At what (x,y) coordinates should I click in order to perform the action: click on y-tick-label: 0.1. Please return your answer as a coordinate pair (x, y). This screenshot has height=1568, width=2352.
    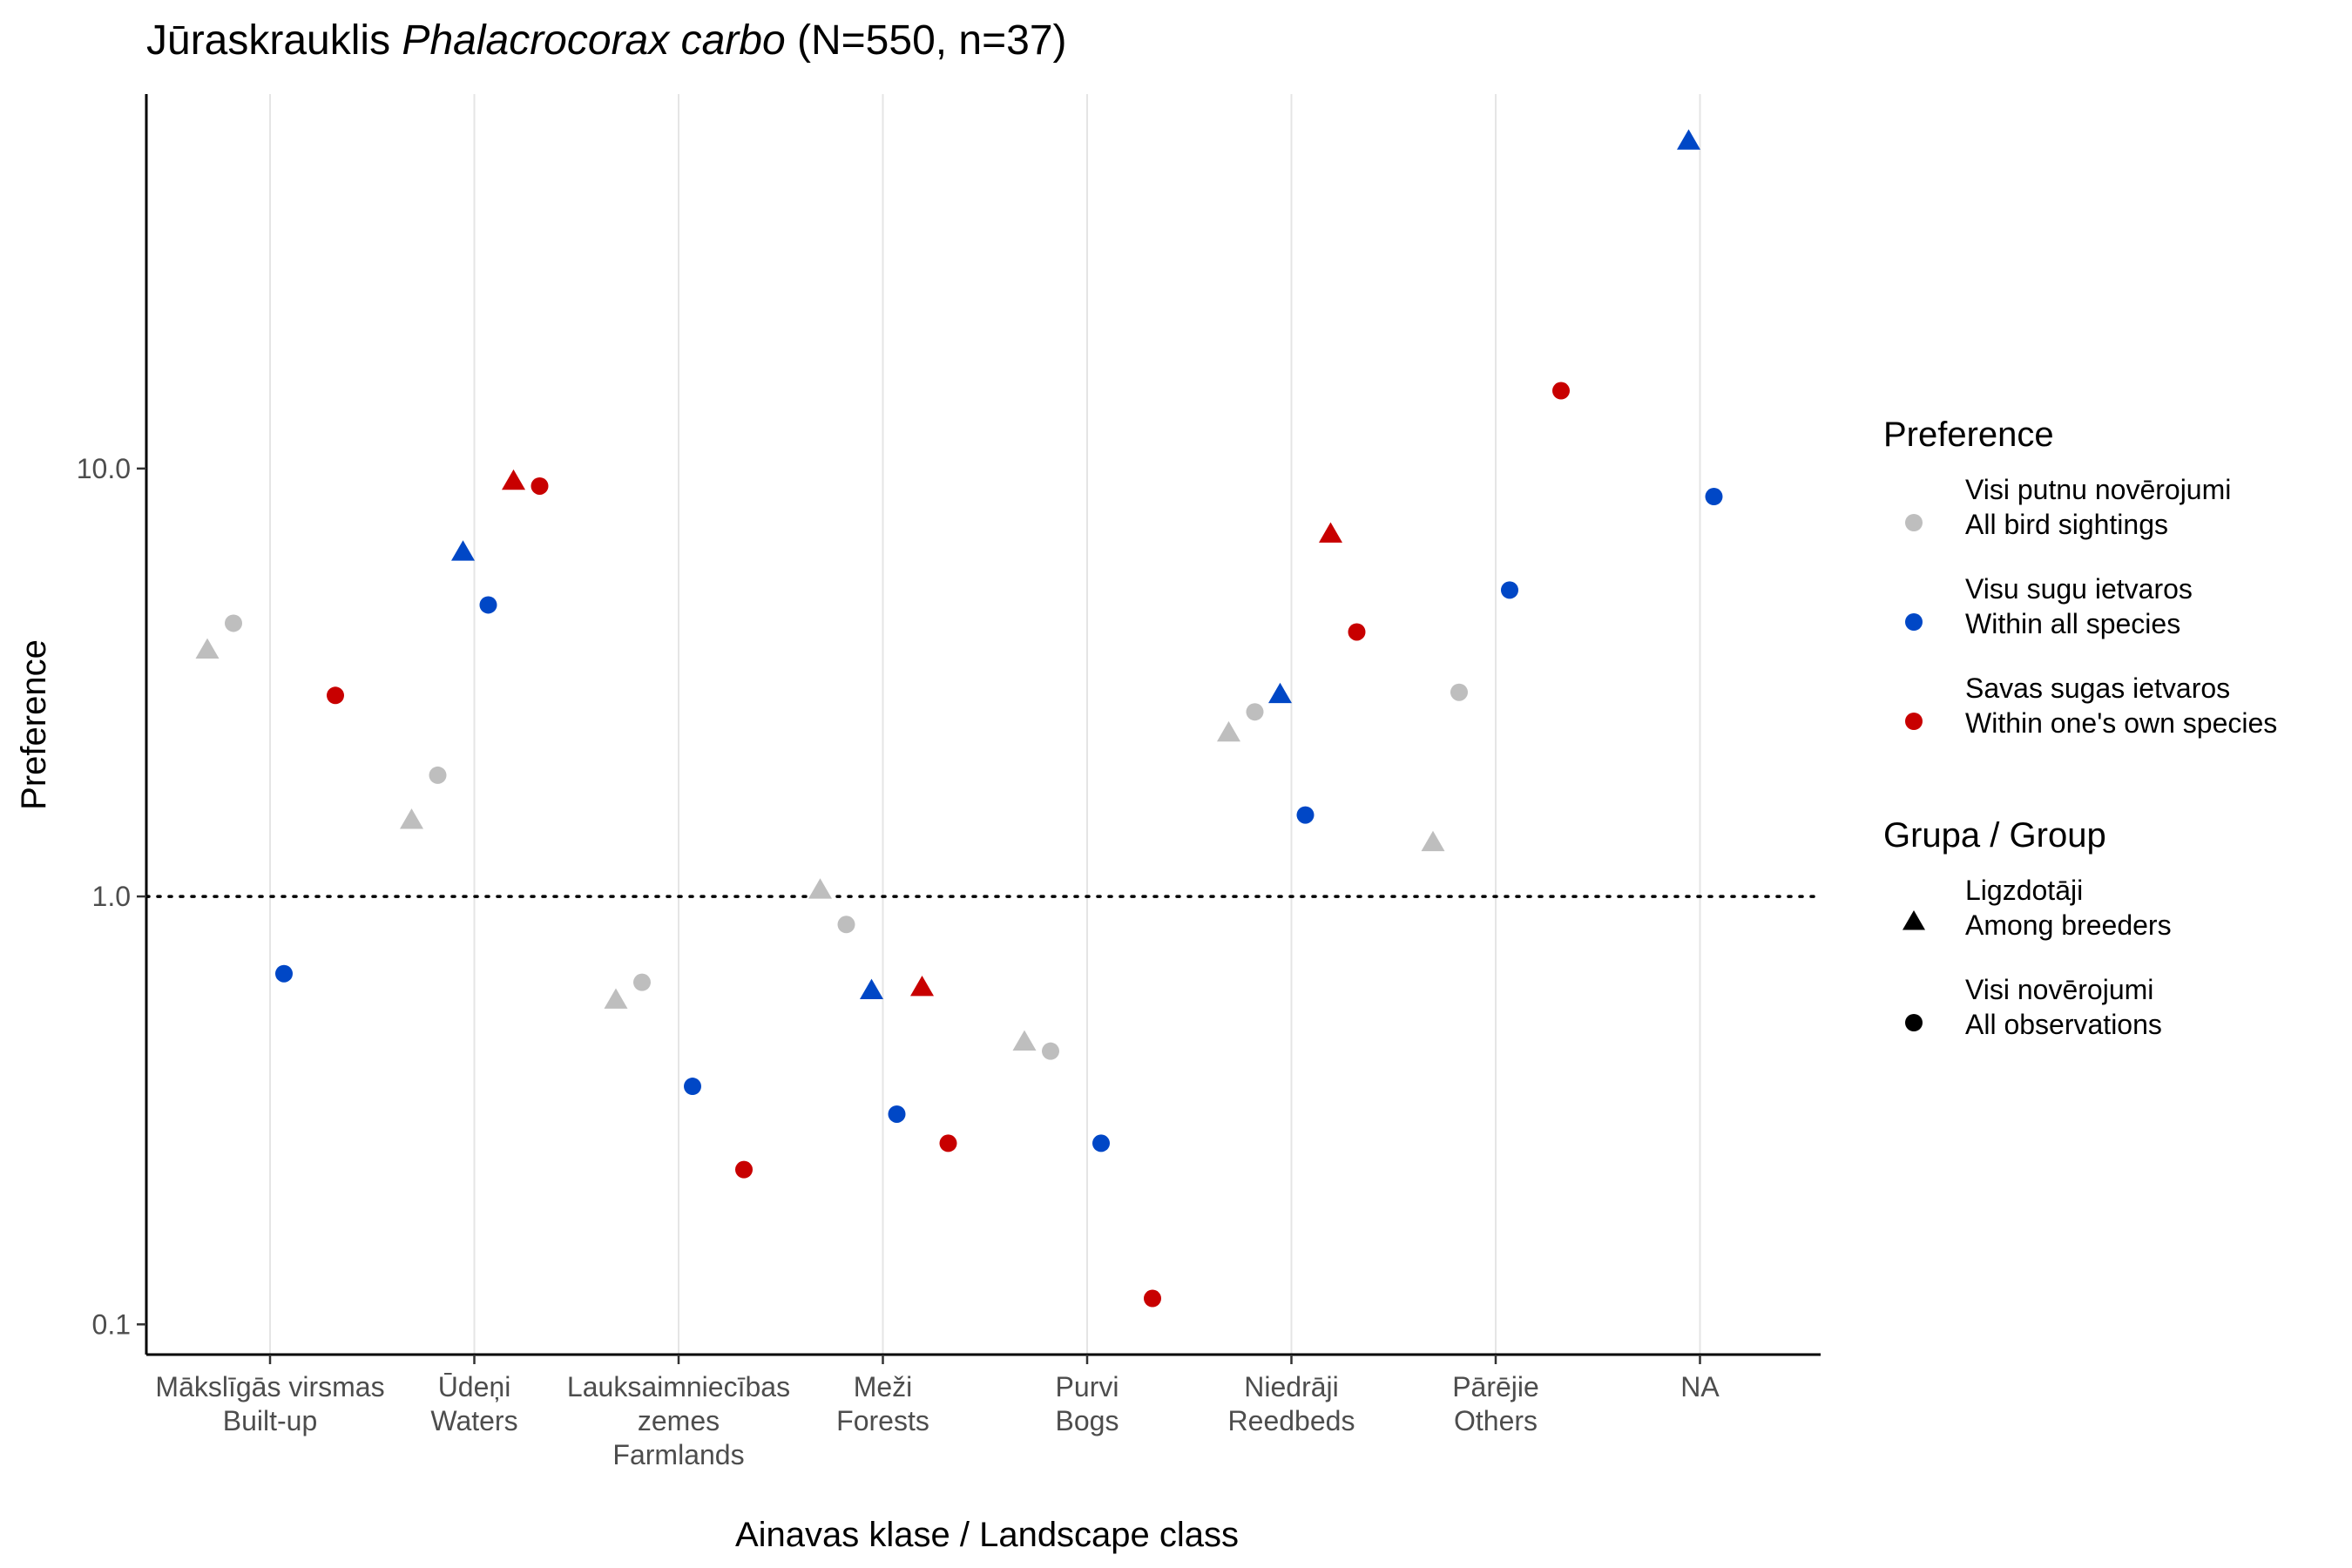
    Looking at the image, I should click on (111, 1324).